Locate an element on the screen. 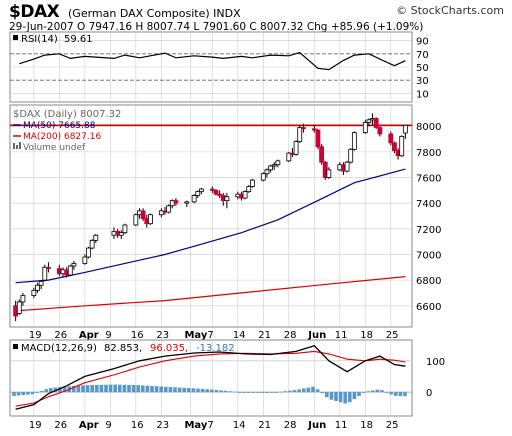 The image size is (512, 436). rsi-legend-marker is located at coordinates (15, 37).